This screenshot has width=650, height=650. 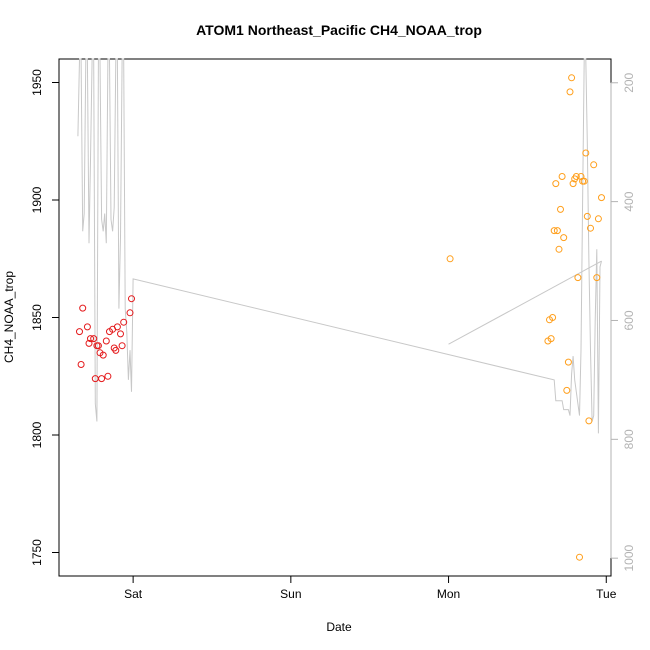 What do you see at coordinates (290, 594) in the screenshot?
I see `x-tick-label: Sun` at bounding box center [290, 594].